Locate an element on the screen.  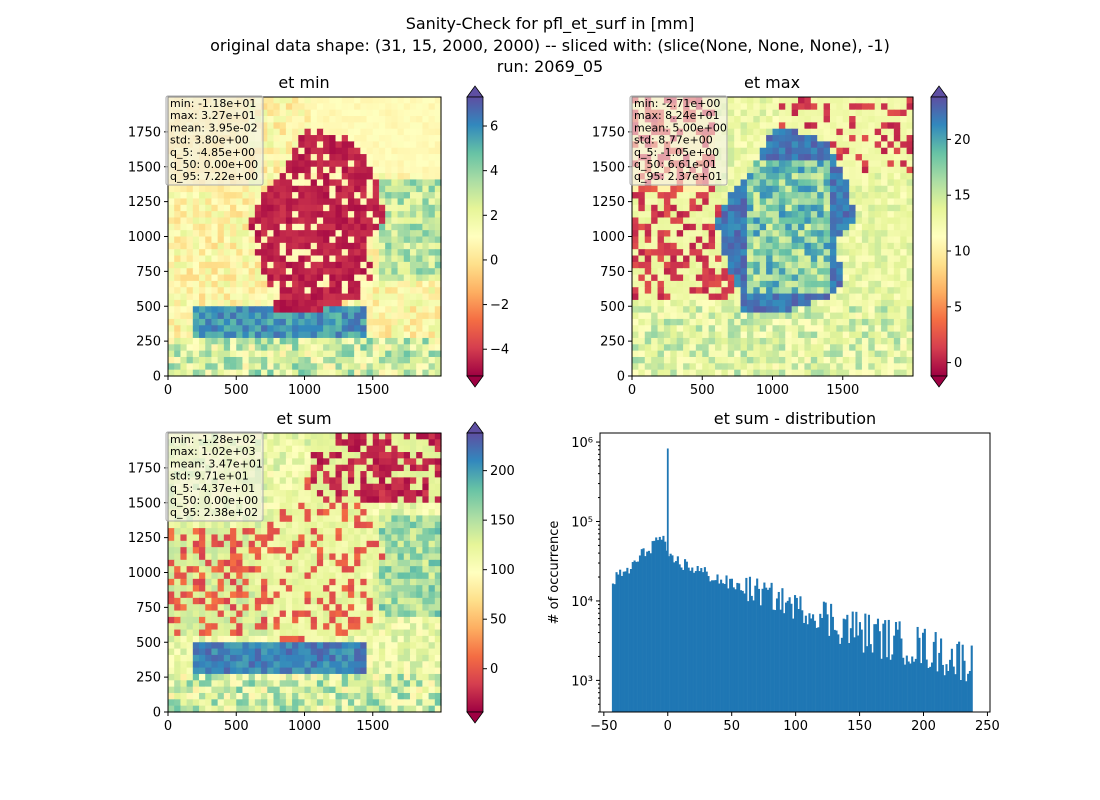
suptitle-line-3: run: 2069_05 is located at coordinates (550, 67).